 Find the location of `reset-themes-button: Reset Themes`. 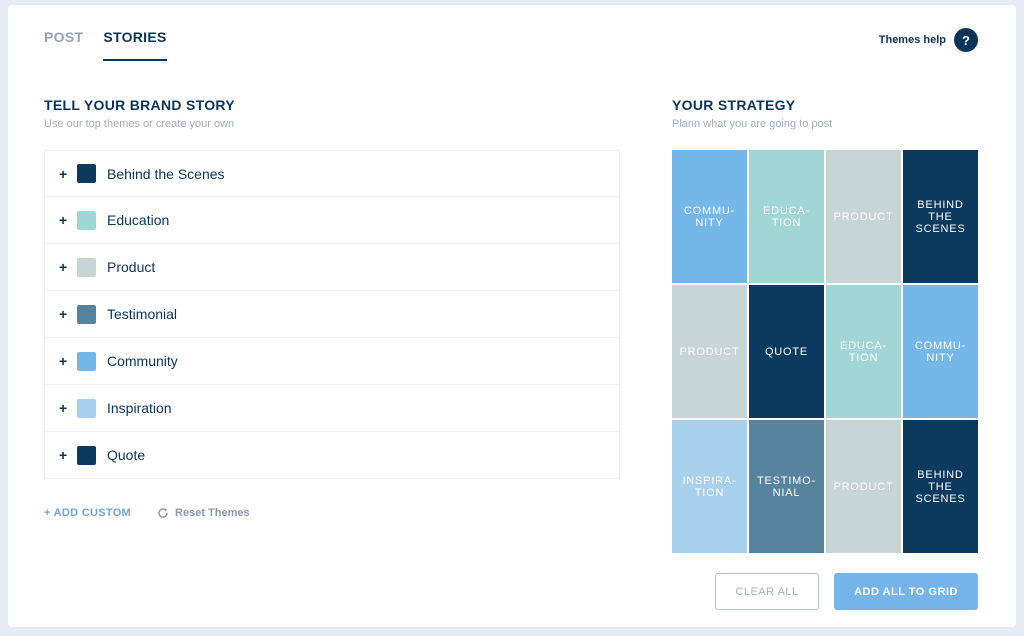

reset-themes-button: Reset Themes is located at coordinates (203, 513).